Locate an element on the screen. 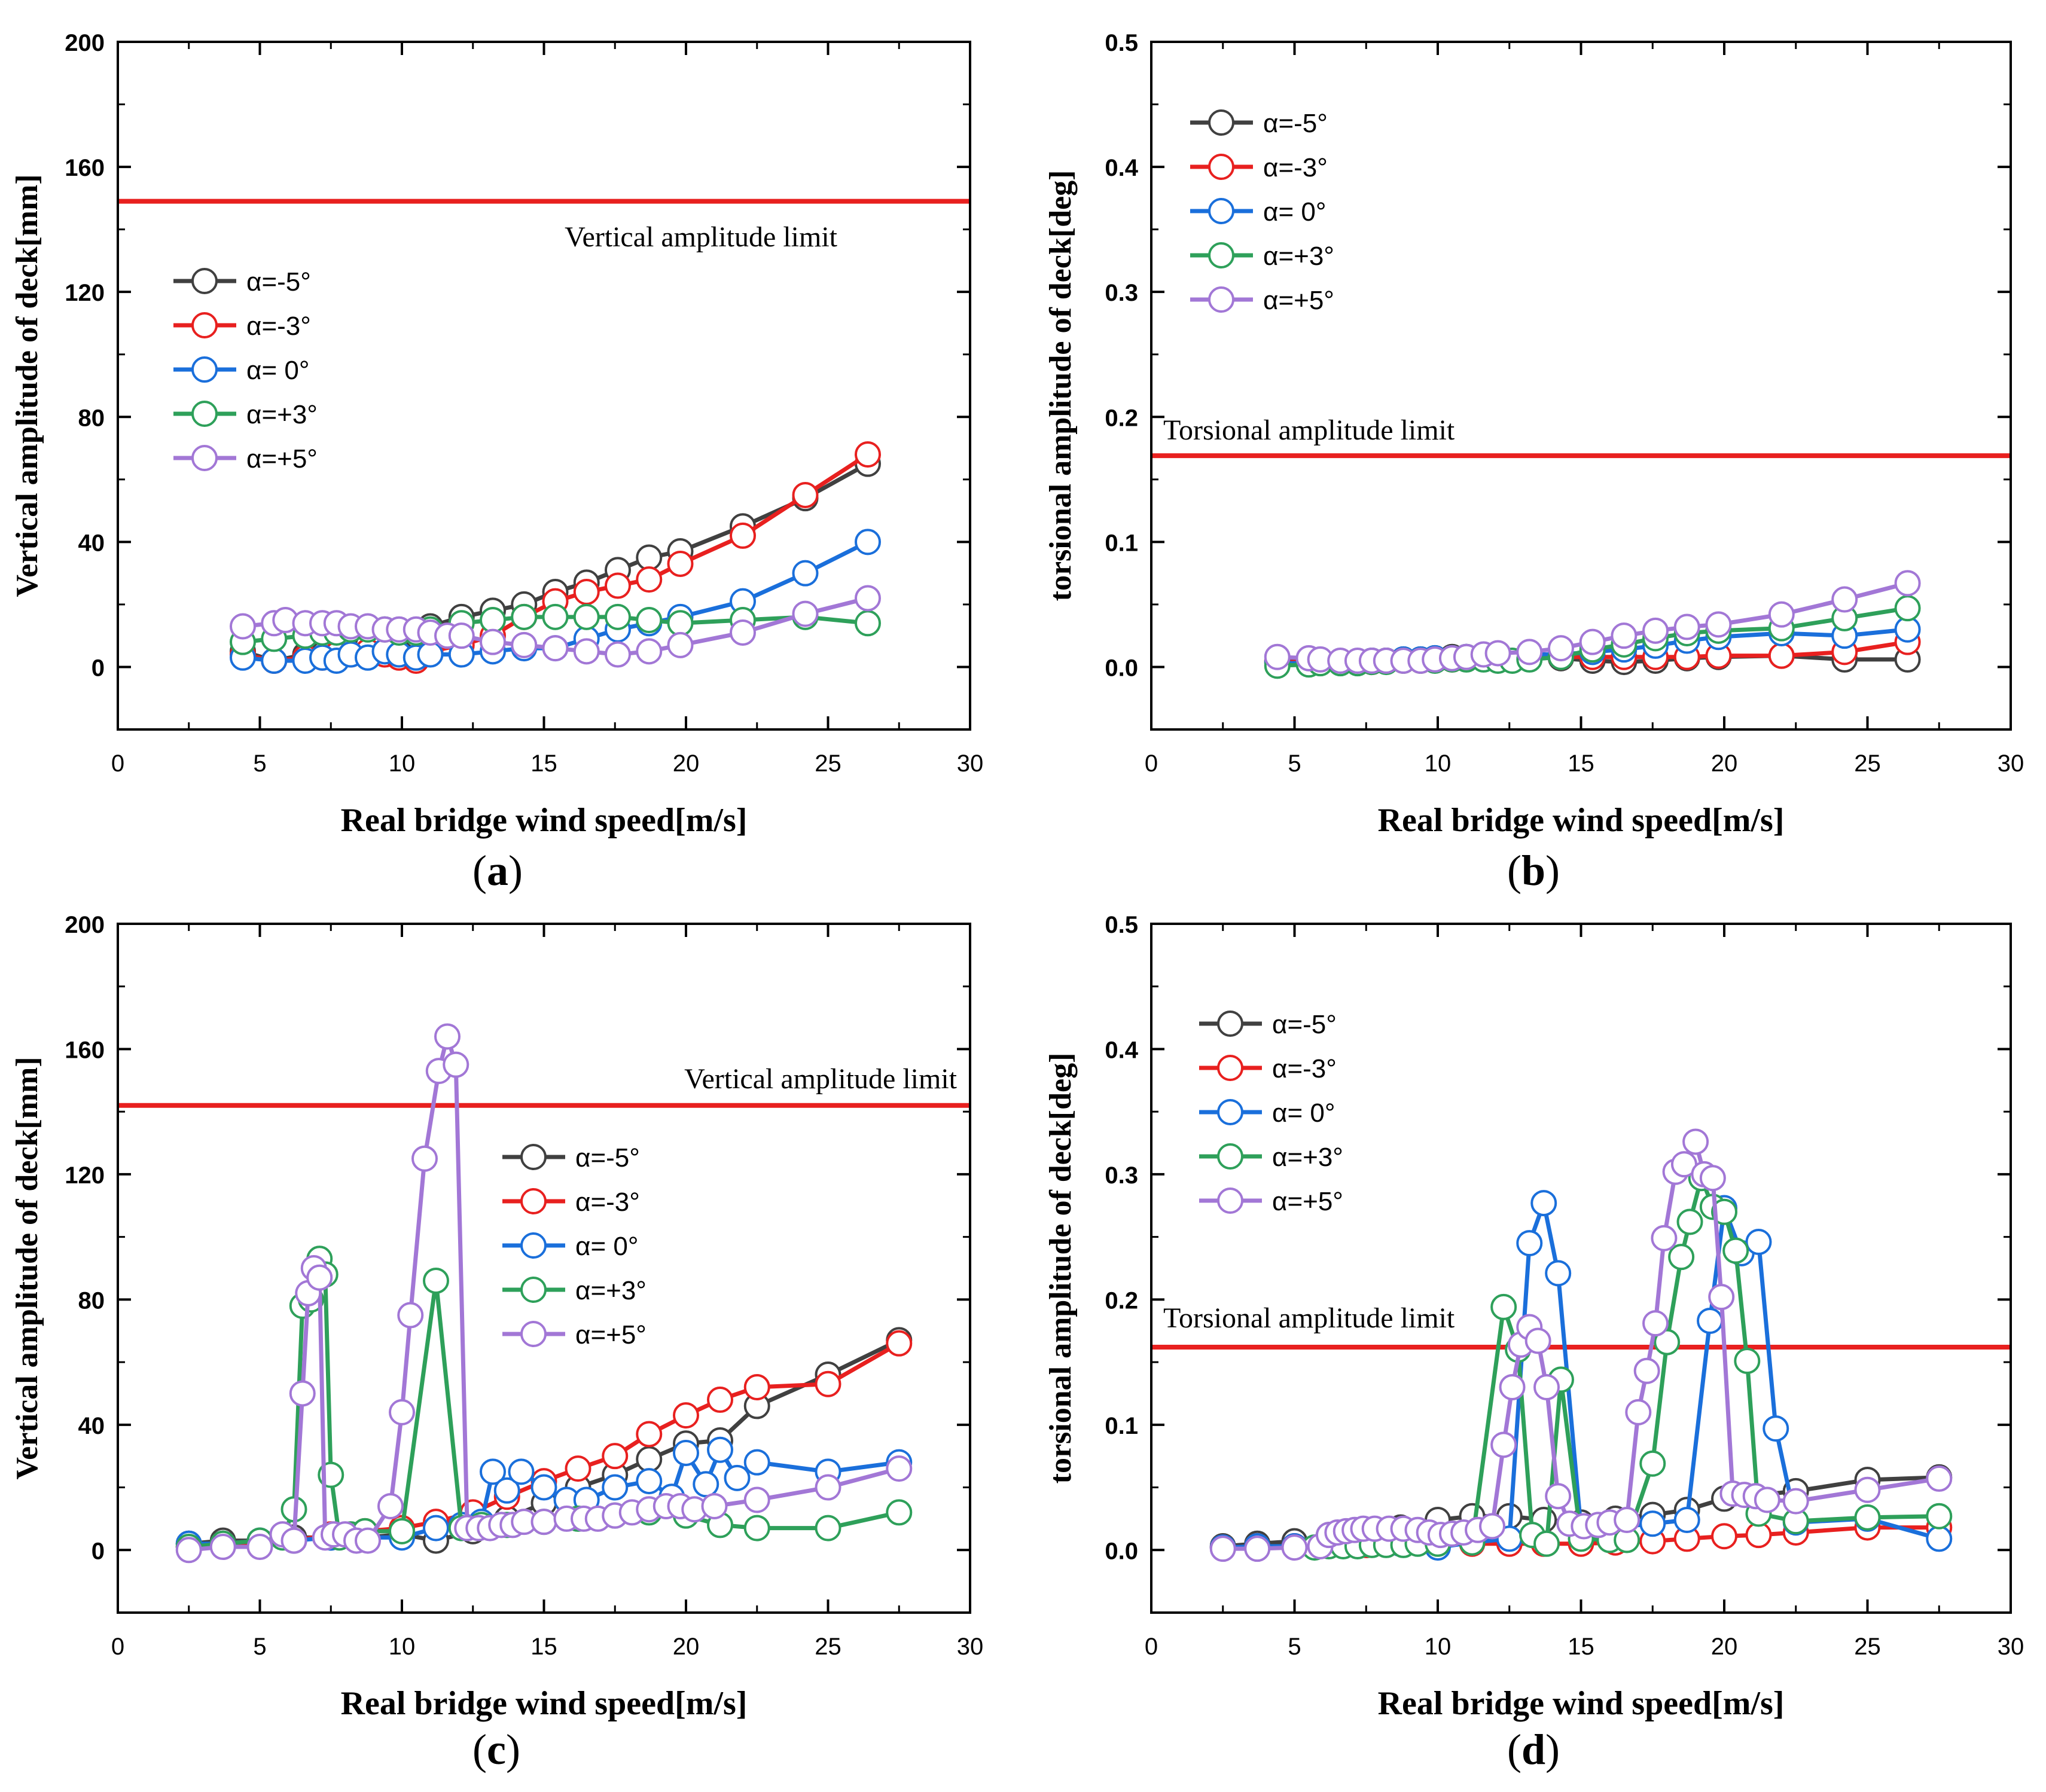 The height and width of the screenshot is (1792, 2046). panel-label-d: (d) is located at coordinates (1534, 1749).